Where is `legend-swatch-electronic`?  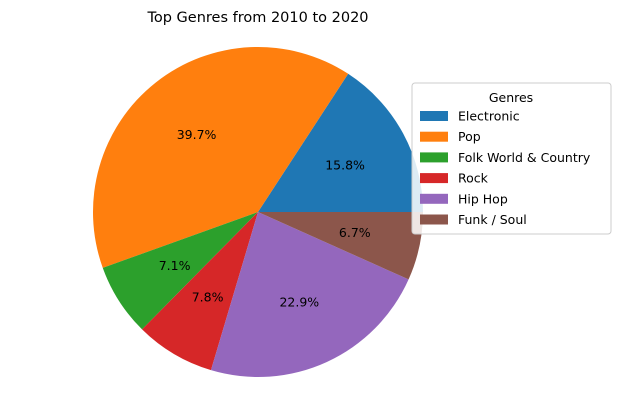 legend-swatch-electronic is located at coordinates (434, 116).